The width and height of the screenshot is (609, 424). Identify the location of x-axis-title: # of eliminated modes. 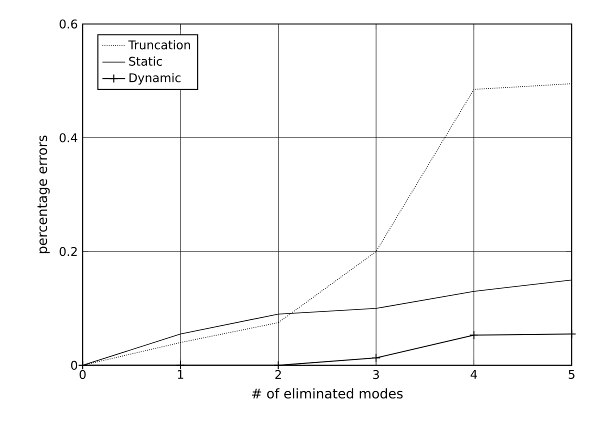
(327, 393).